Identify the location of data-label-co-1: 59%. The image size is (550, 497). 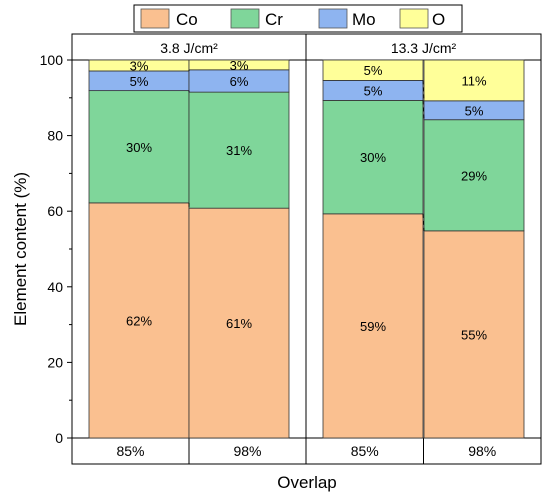
(373, 326).